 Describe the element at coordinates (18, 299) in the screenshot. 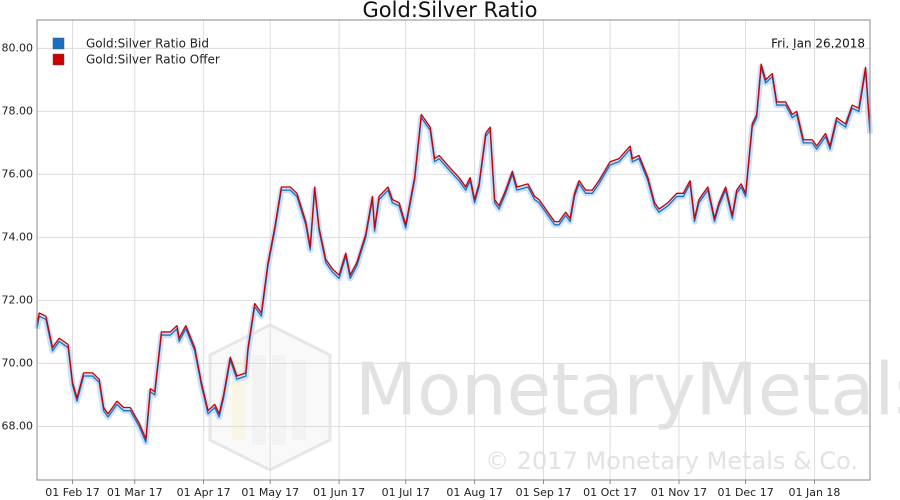

I see `y-tick-label: 72.00` at that location.